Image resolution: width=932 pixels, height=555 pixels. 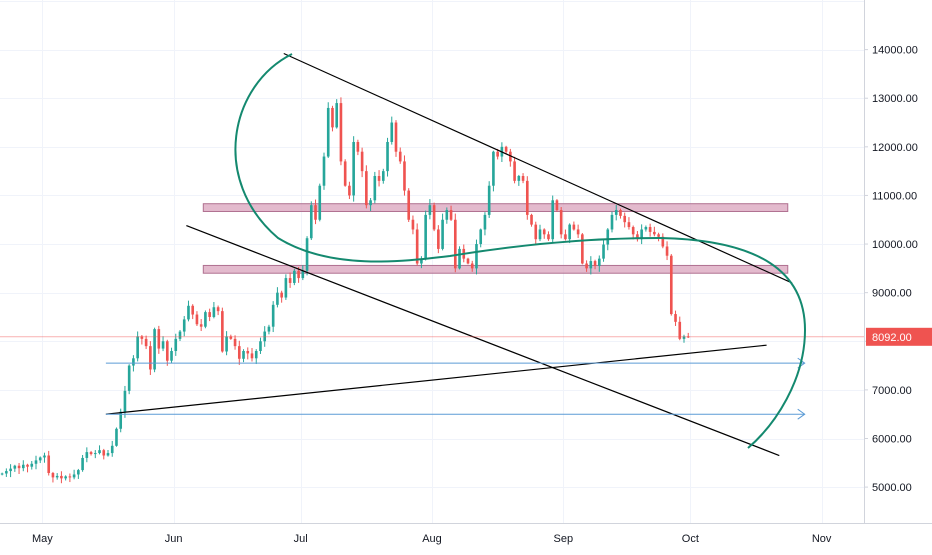 What do you see at coordinates (895, 245) in the screenshot?
I see `price-tick-label: 10000.00` at bounding box center [895, 245].